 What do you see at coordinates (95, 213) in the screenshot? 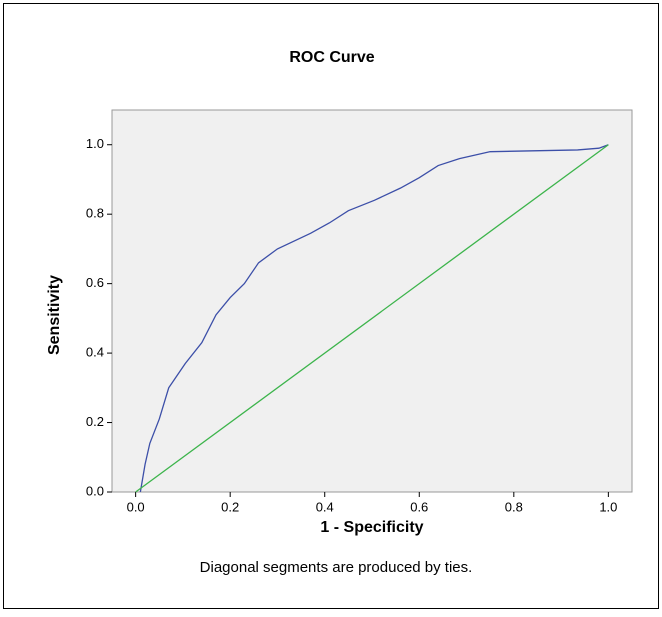
I see `y-tick-label: 0.8` at bounding box center [95, 213].